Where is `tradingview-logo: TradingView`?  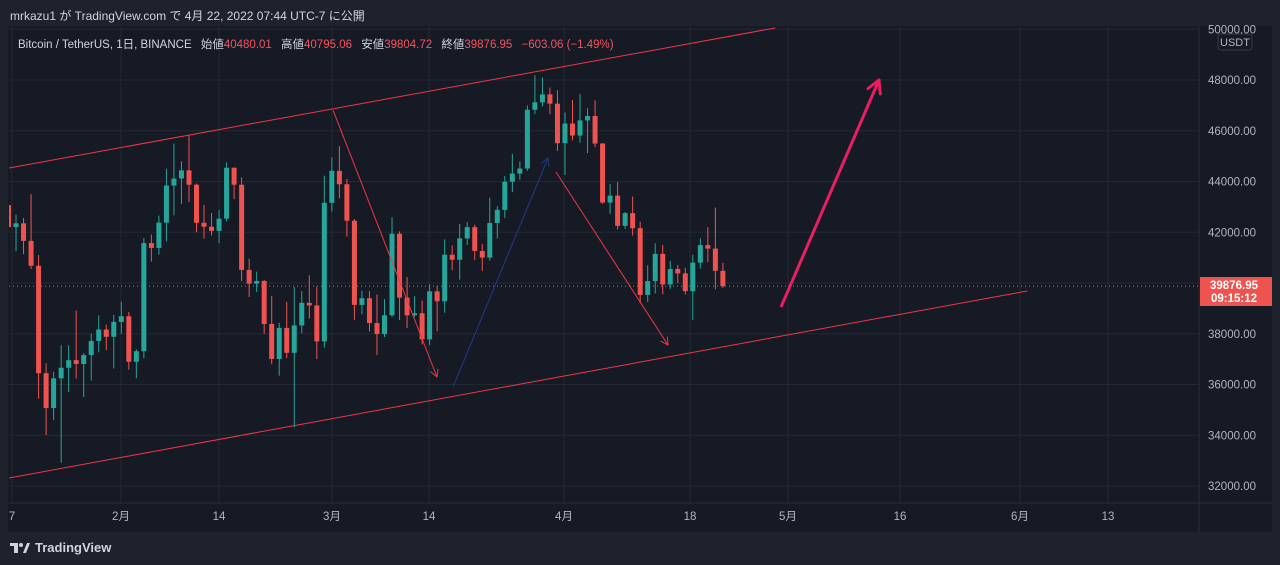
tradingview-logo: TradingView is located at coordinates (60, 547).